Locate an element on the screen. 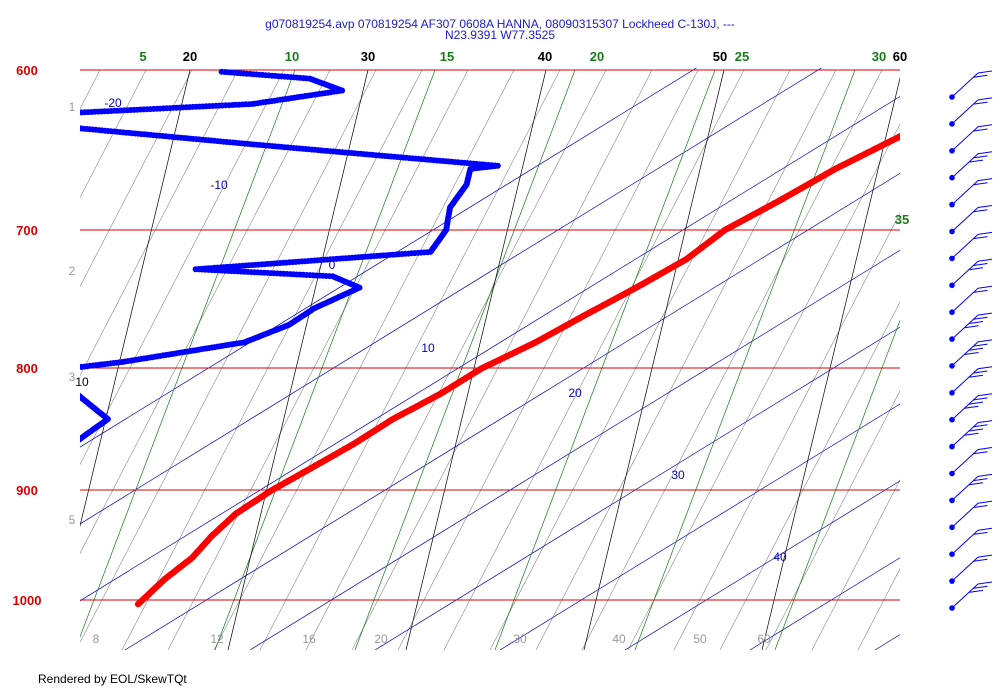 The height and width of the screenshot is (700, 1000). temperature-top-label: 60 is located at coordinates (900, 56).